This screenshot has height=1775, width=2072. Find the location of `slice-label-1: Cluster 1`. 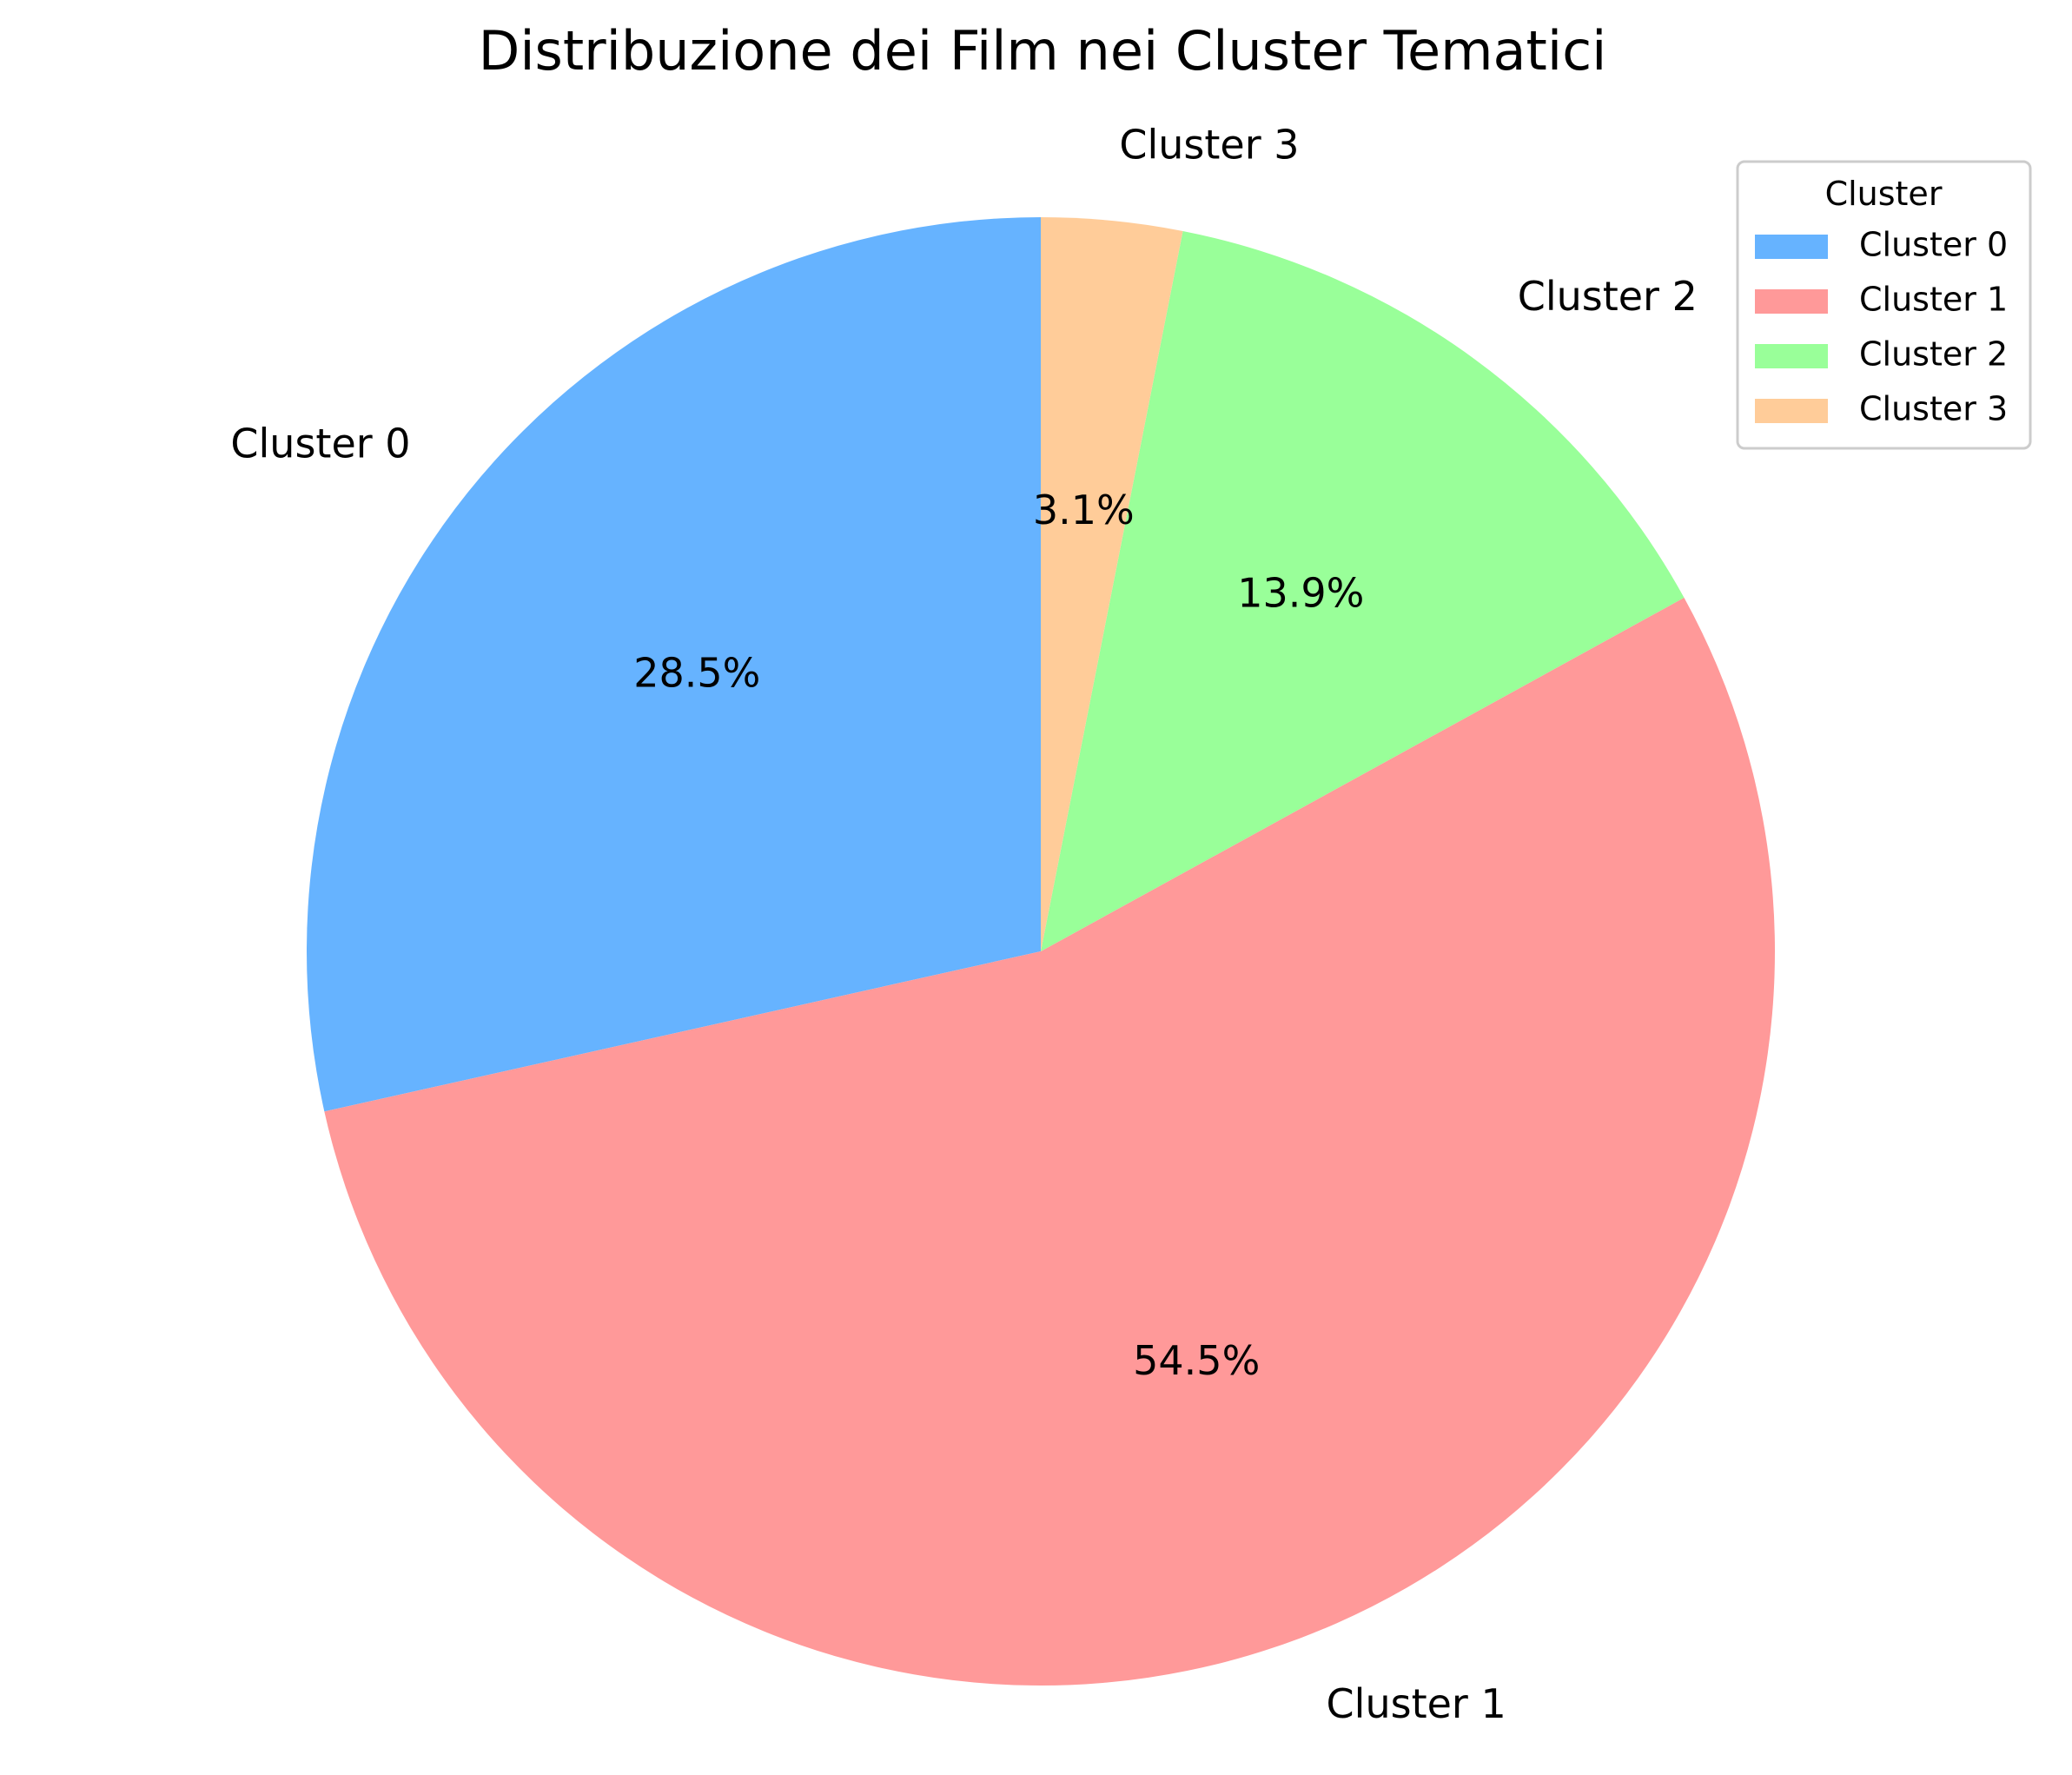

slice-label-1: Cluster 1 is located at coordinates (1416, 1704).